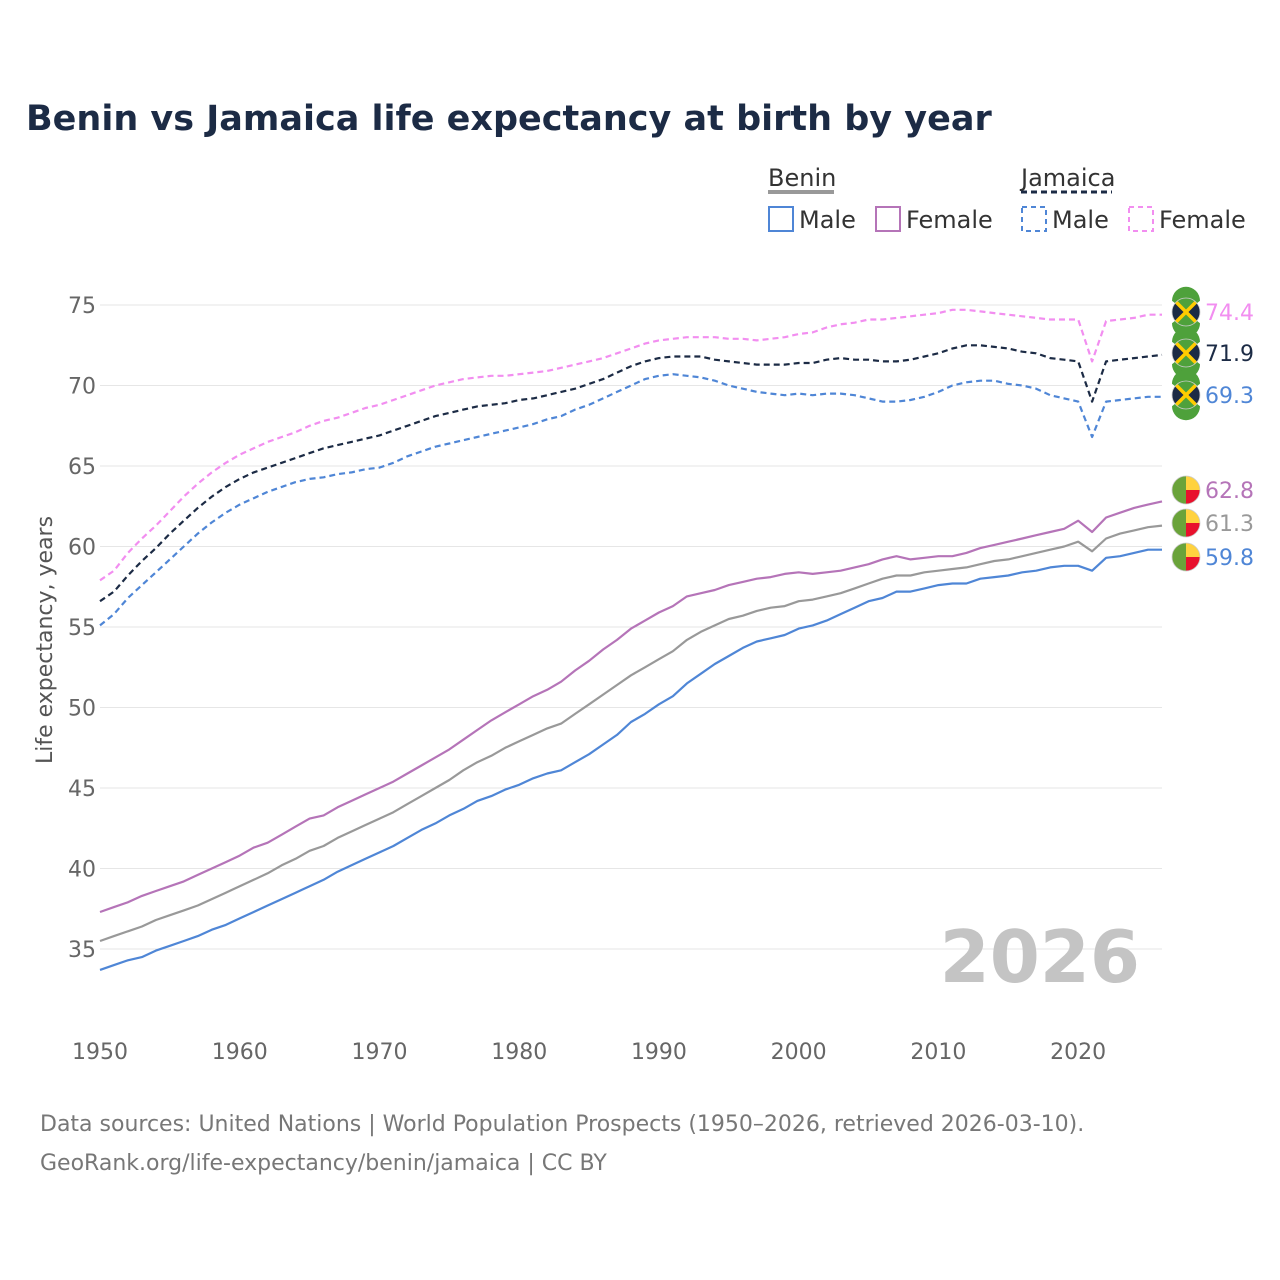 The image size is (1280, 1280). What do you see at coordinates (240, 1052) in the screenshot?
I see `x-tick-label: 1960` at bounding box center [240, 1052].